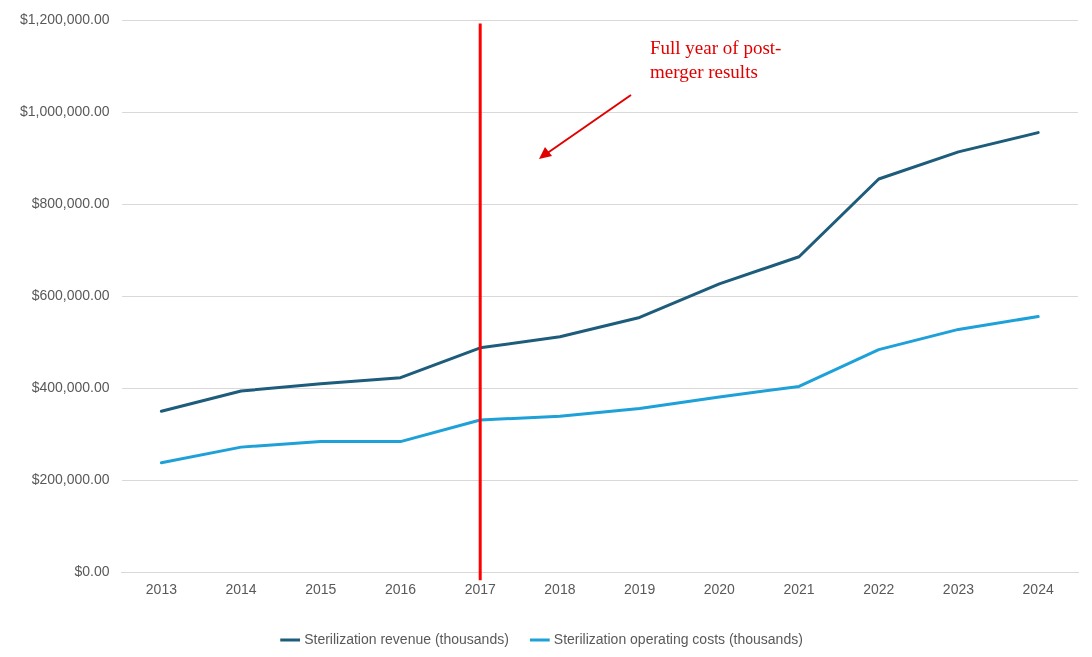  I want to click on x-tick-label: 2021, so click(799, 589).